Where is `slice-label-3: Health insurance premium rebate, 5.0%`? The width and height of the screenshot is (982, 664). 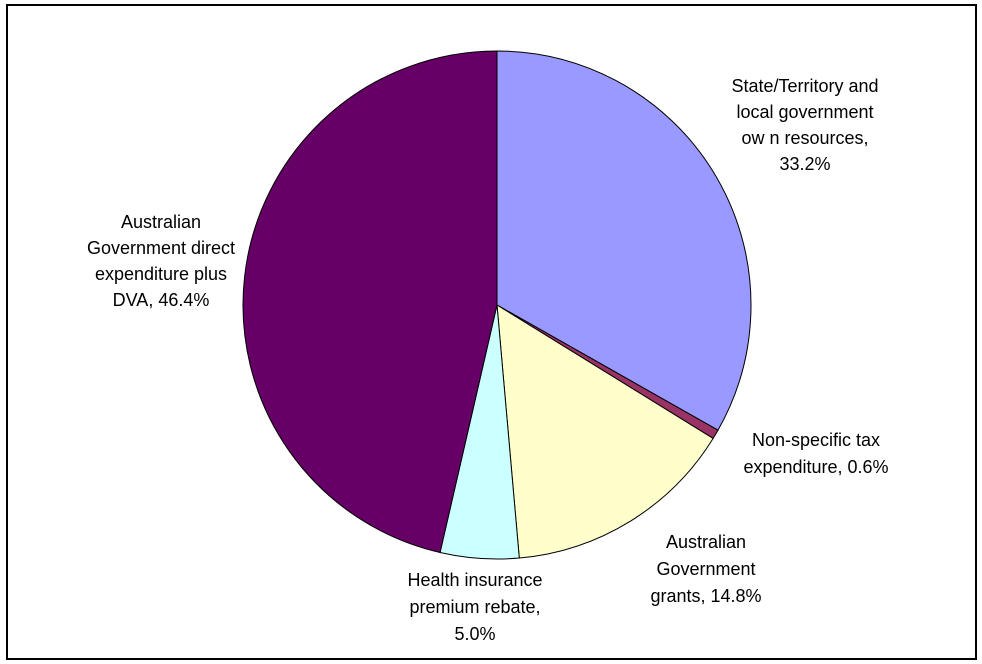
slice-label-3: Health insurance premium rebate, 5.0% is located at coordinates (474, 607).